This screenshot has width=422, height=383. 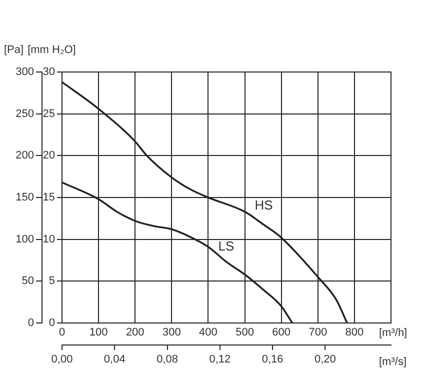 What do you see at coordinates (48, 156) in the screenshot?
I see `y2-tick-label: 20` at bounding box center [48, 156].